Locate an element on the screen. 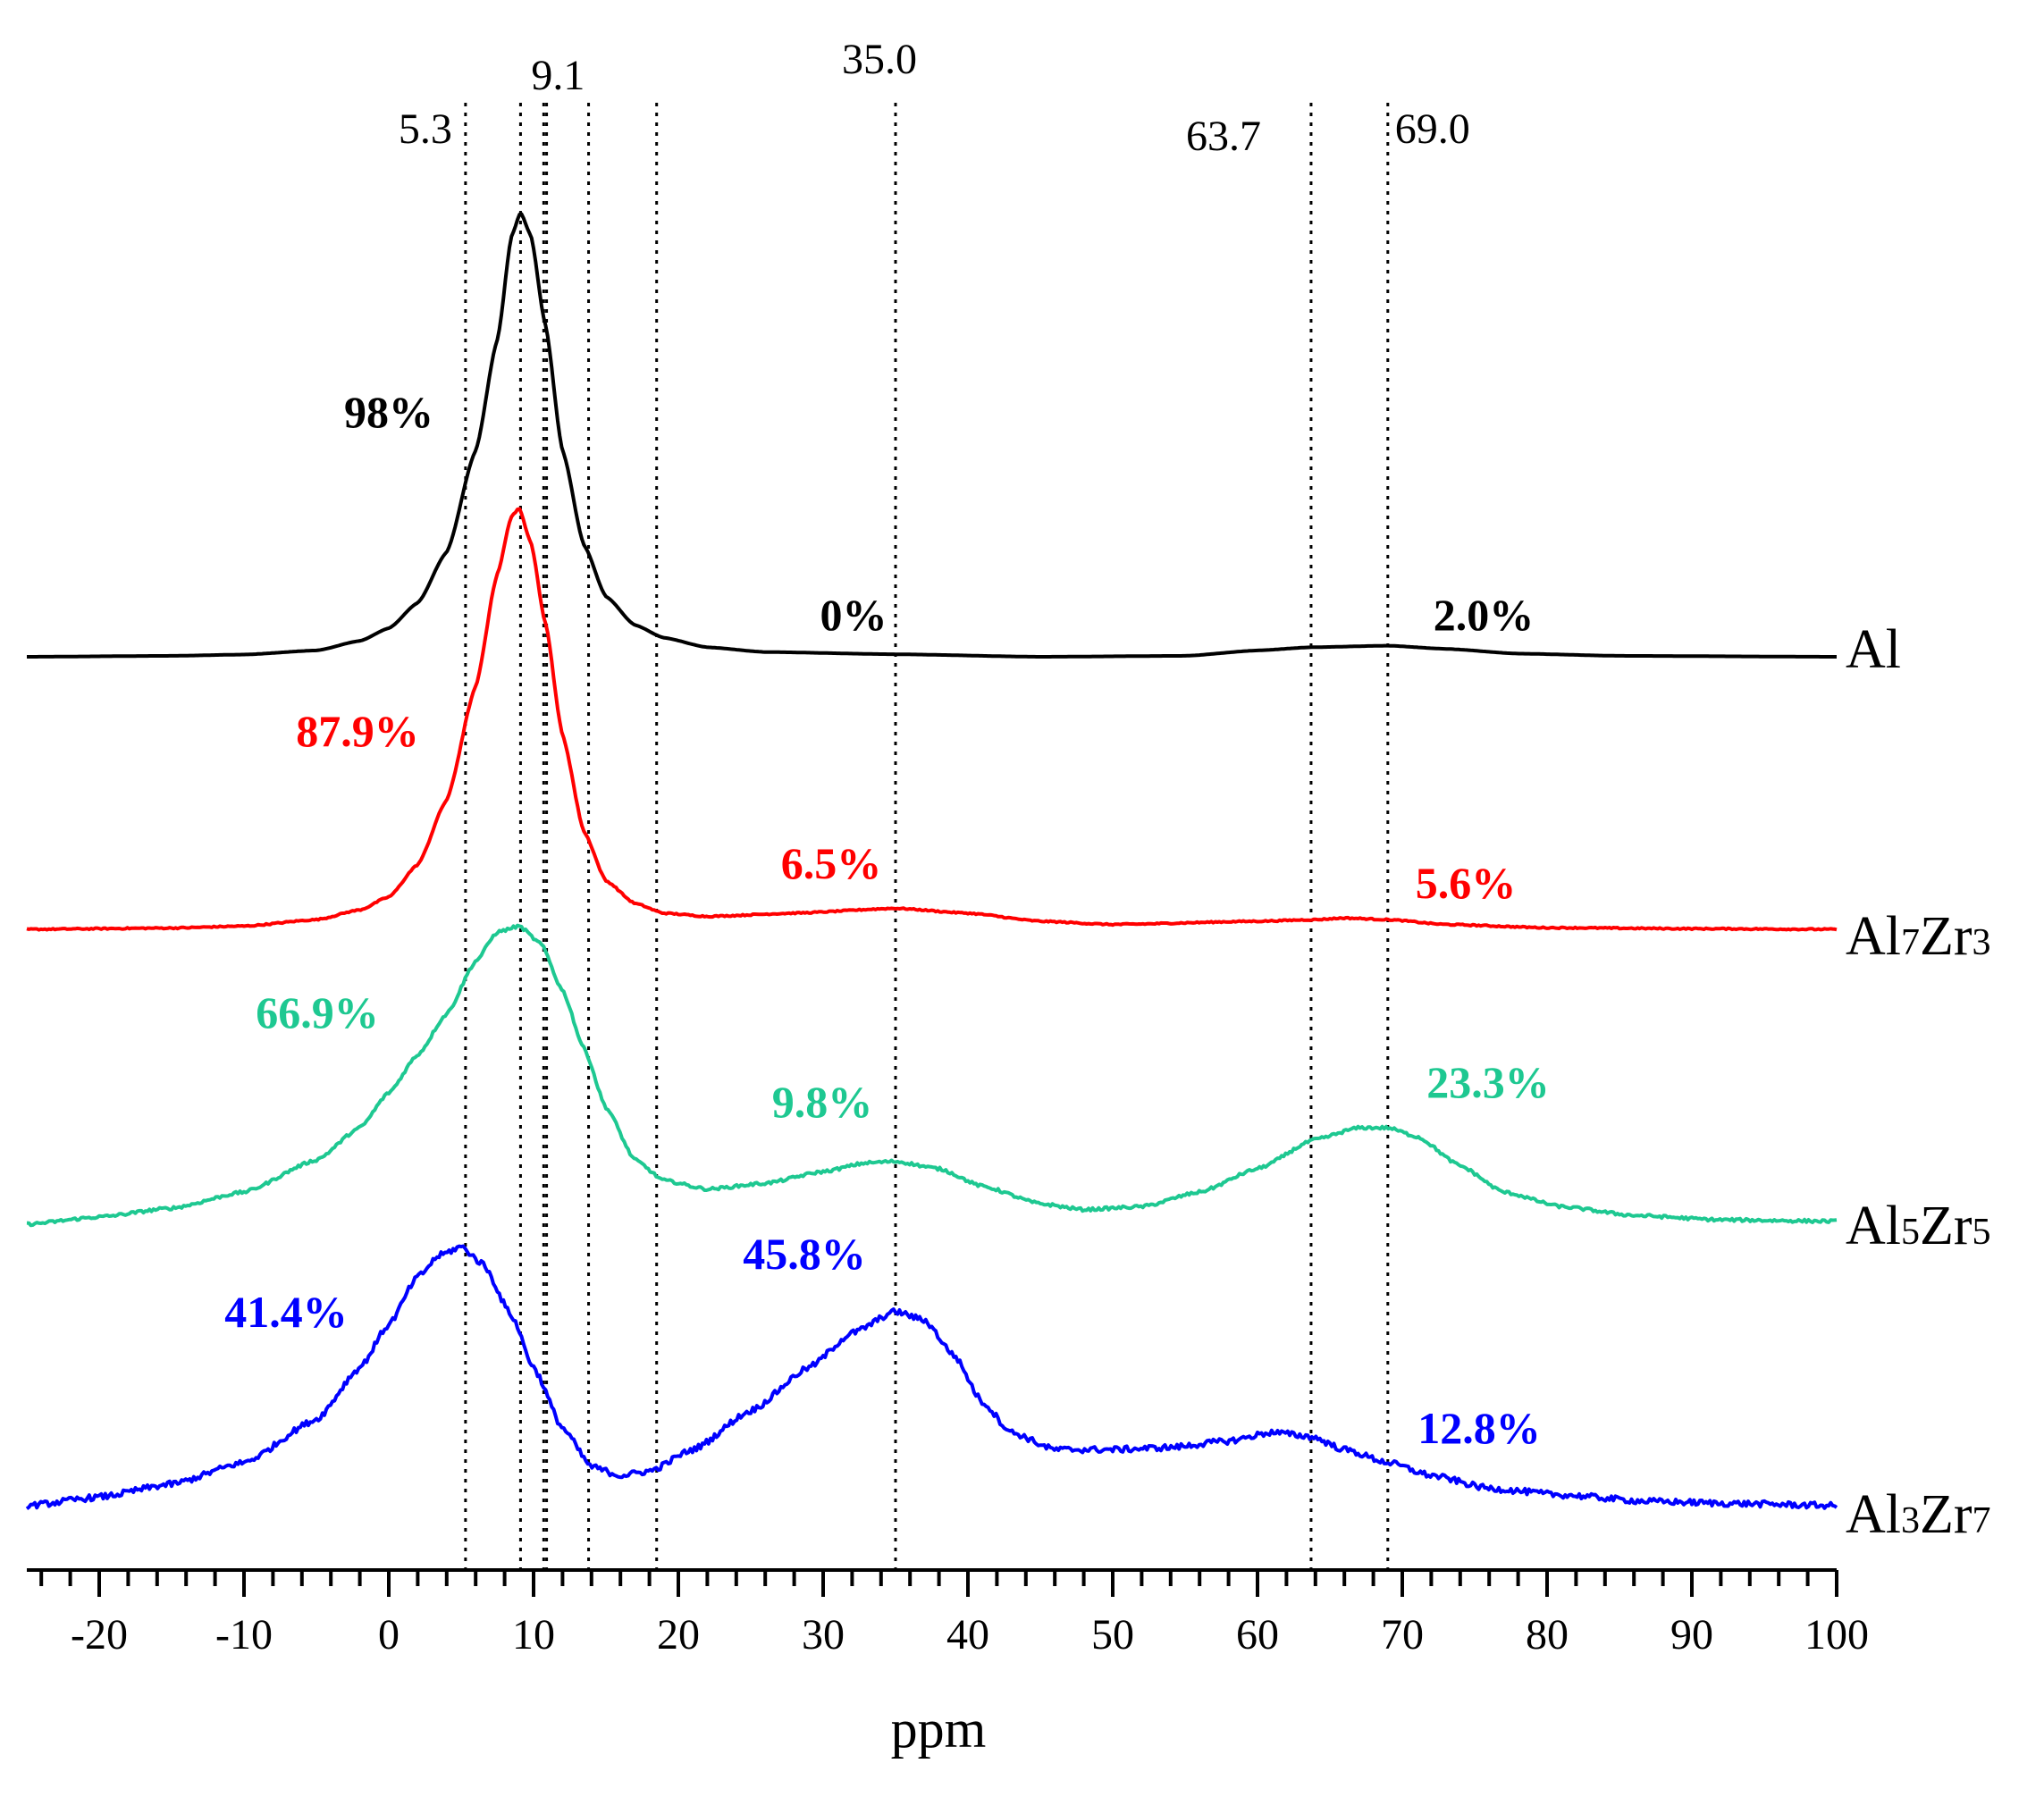  percentage-annotation: 2.0% is located at coordinates (1484, 615).